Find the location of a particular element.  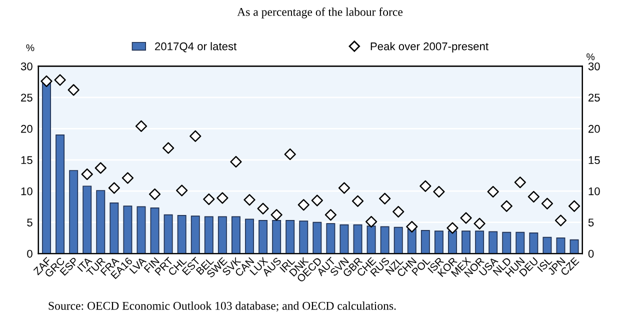

y2-tick-label: 15 is located at coordinates (594, 160).